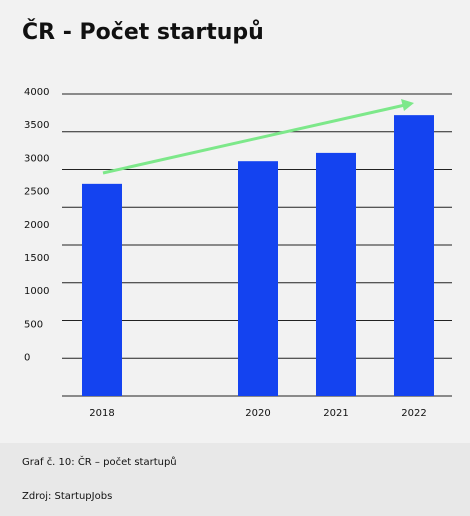  What do you see at coordinates (36, 125) in the screenshot?
I see `y-tick-label: 3500` at bounding box center [36, 125].